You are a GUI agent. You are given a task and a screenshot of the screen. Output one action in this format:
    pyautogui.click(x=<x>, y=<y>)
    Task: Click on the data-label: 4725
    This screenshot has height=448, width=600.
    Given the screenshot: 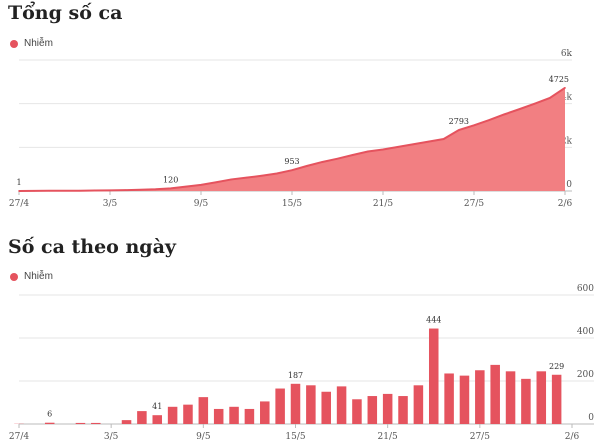 What is the action you would take?
    pyautogui.click(x=559, y=79)
    